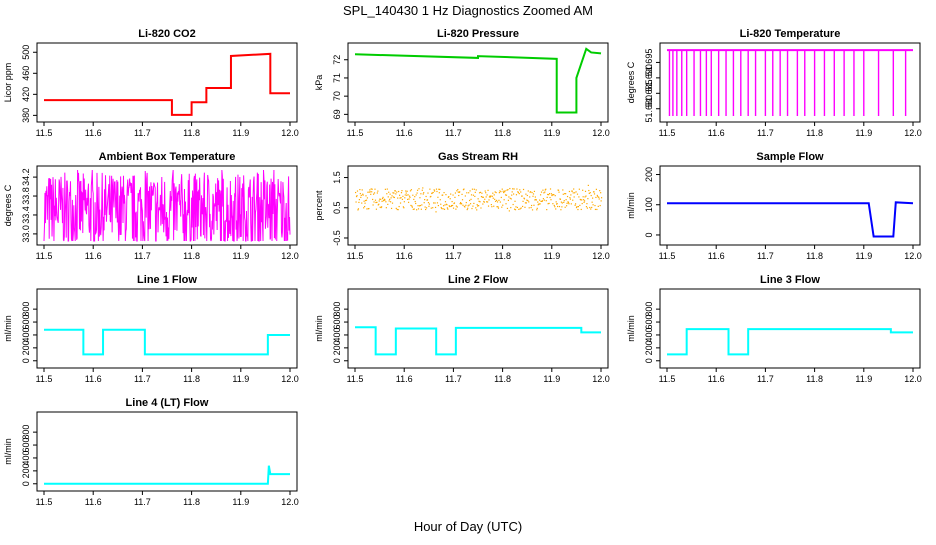  I want to click on series-points, so click(479, 198).